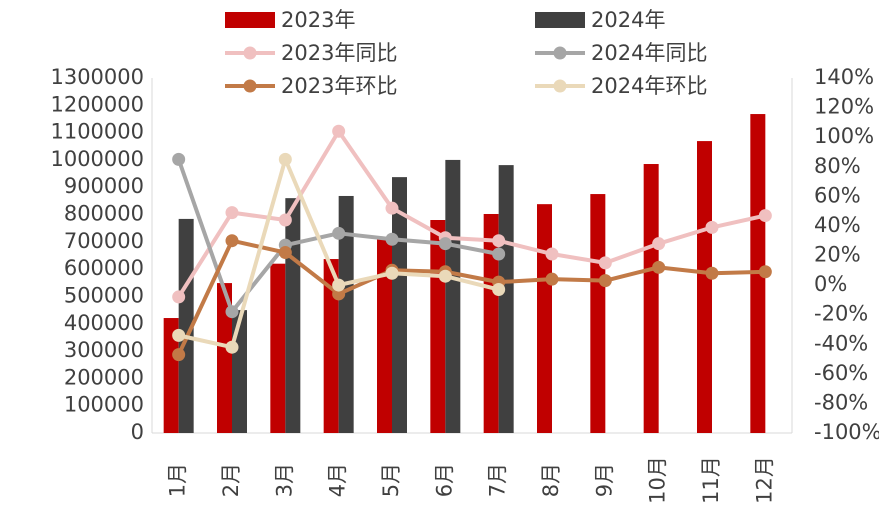 This screenshot has height=506, width=879. Describe the element at coordinates (837, 195) in the screenshot. I see `y2-tick-label: 60%` at that location.